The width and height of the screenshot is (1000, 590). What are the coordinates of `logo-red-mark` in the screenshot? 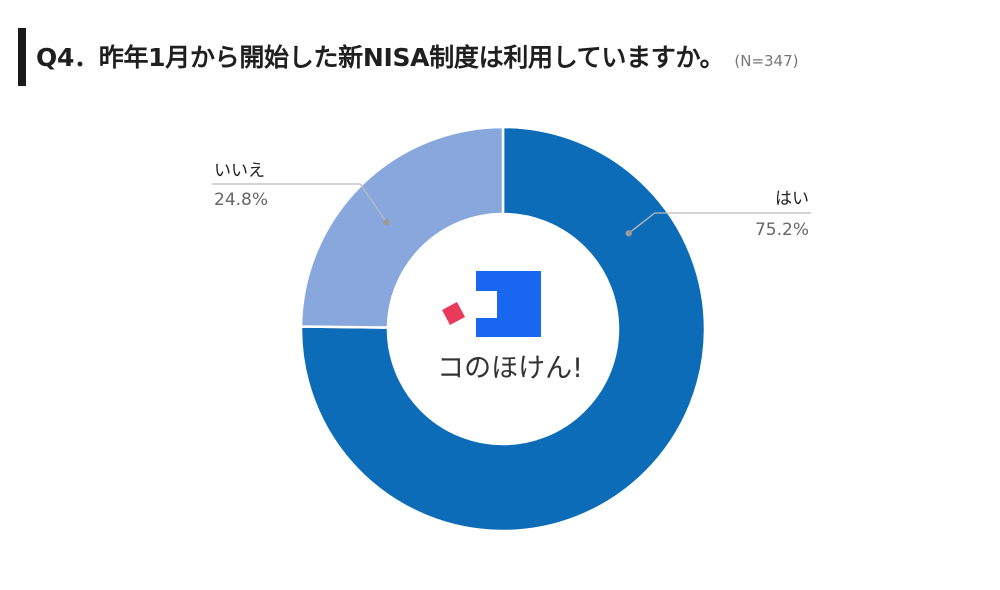 It's located at (453, 313).